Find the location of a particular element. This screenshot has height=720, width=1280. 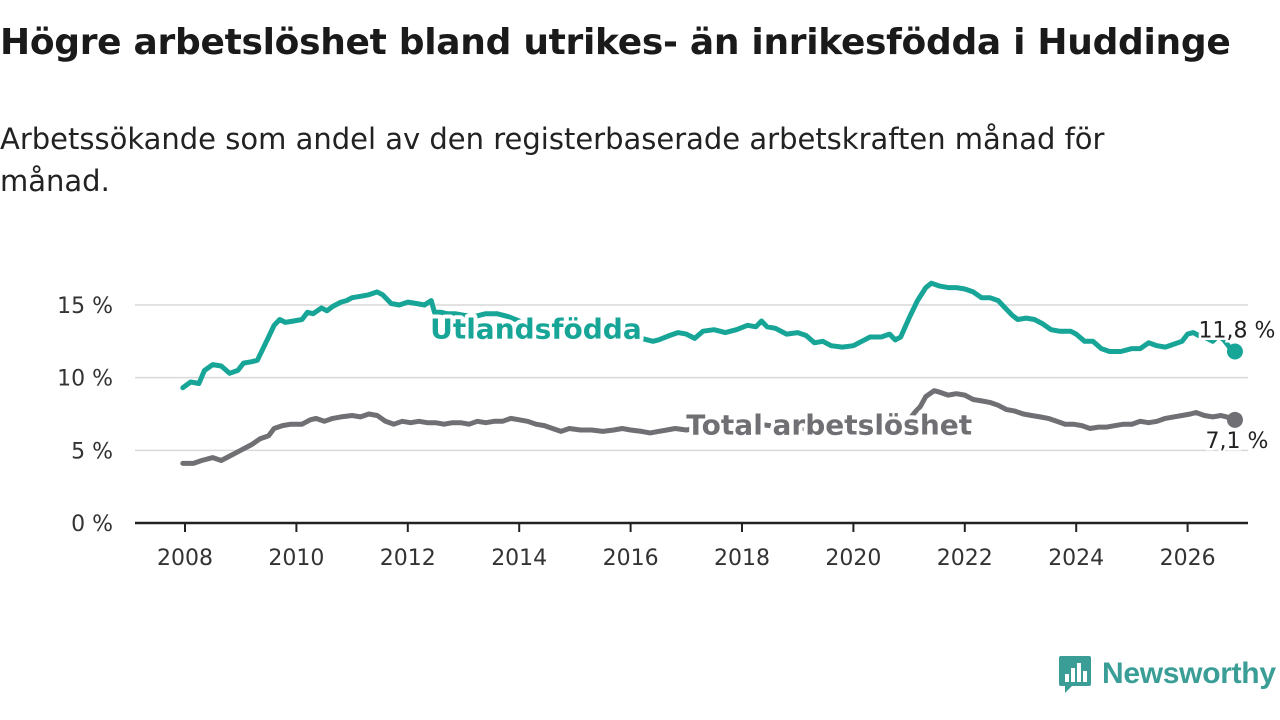

y-tick-label: 0 % is located at coordinates (92, 524).